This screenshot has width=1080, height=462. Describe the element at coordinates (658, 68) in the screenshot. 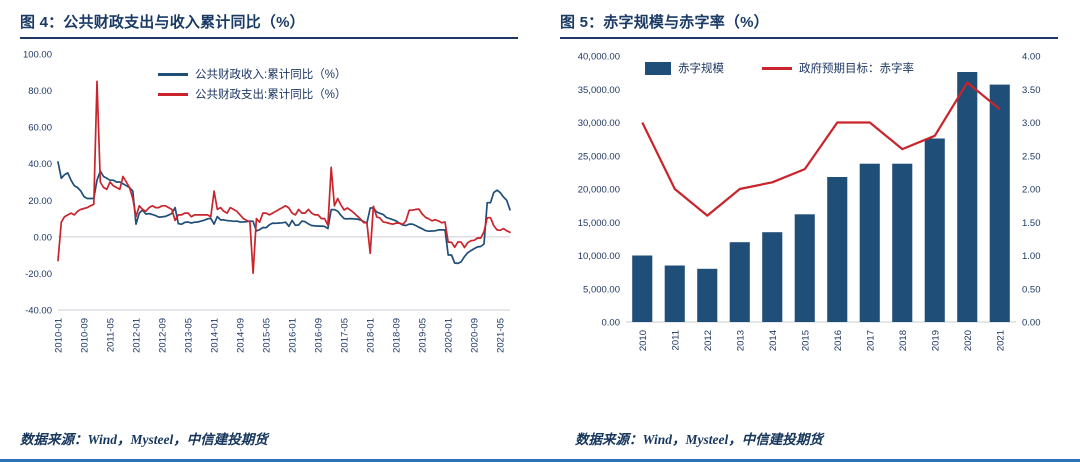

I see `deficit-bar-swatch-icon` at that location.